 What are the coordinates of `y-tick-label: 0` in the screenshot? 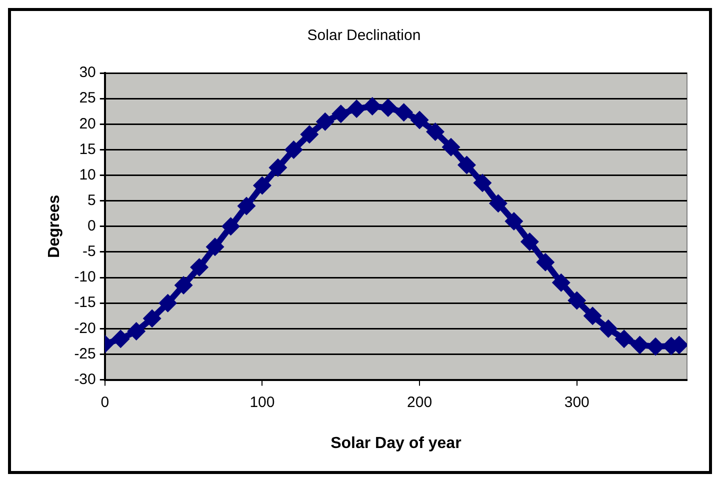 It's located at (92, 226).